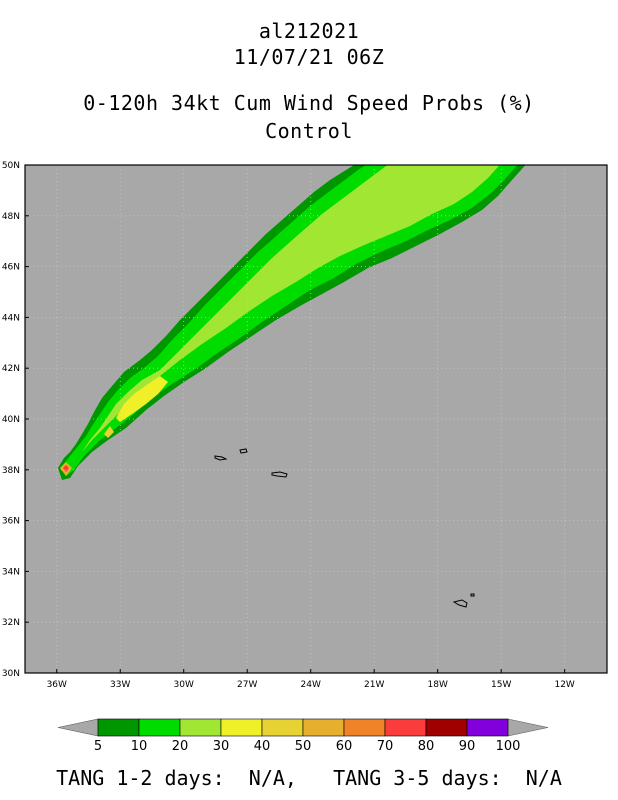 Image resolution: width=618 pixels, height=800 pixels. What do you see at coordinates (139, 746) in the screenshot?
I see `colorbar-level-label: 10` at bounding box center [139, 746].